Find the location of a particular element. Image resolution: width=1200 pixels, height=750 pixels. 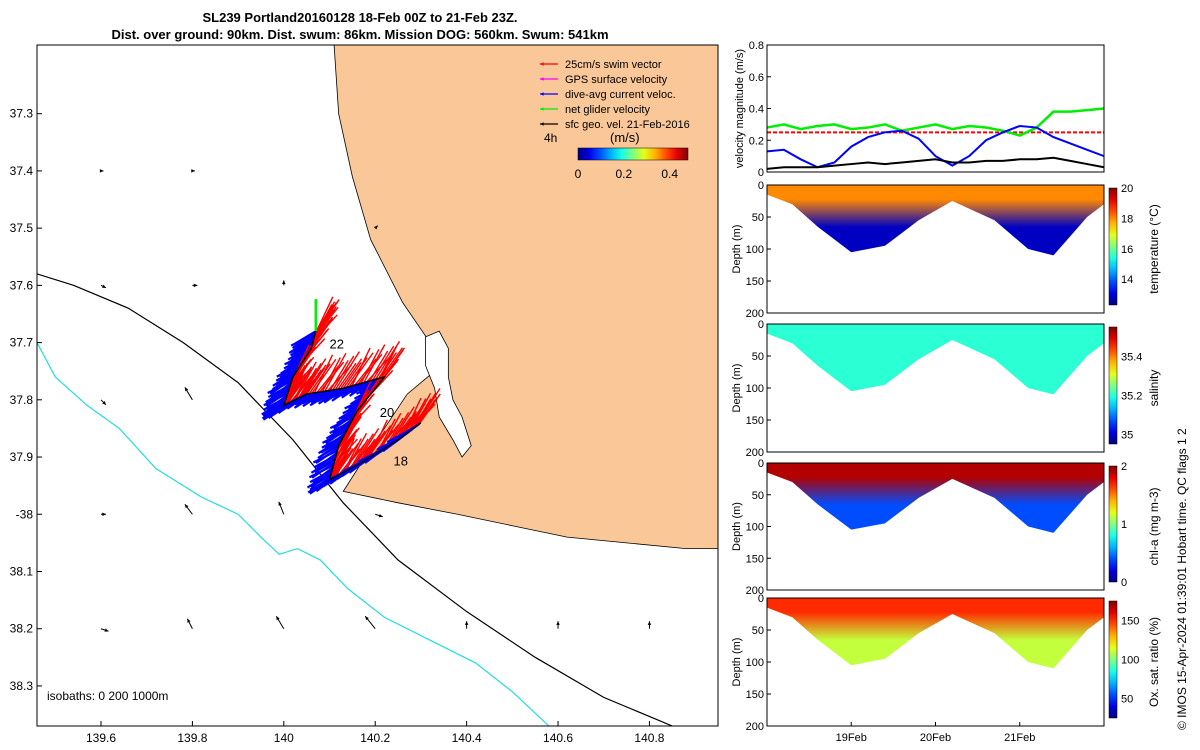

glider-track is located at coordinates (352, 406).